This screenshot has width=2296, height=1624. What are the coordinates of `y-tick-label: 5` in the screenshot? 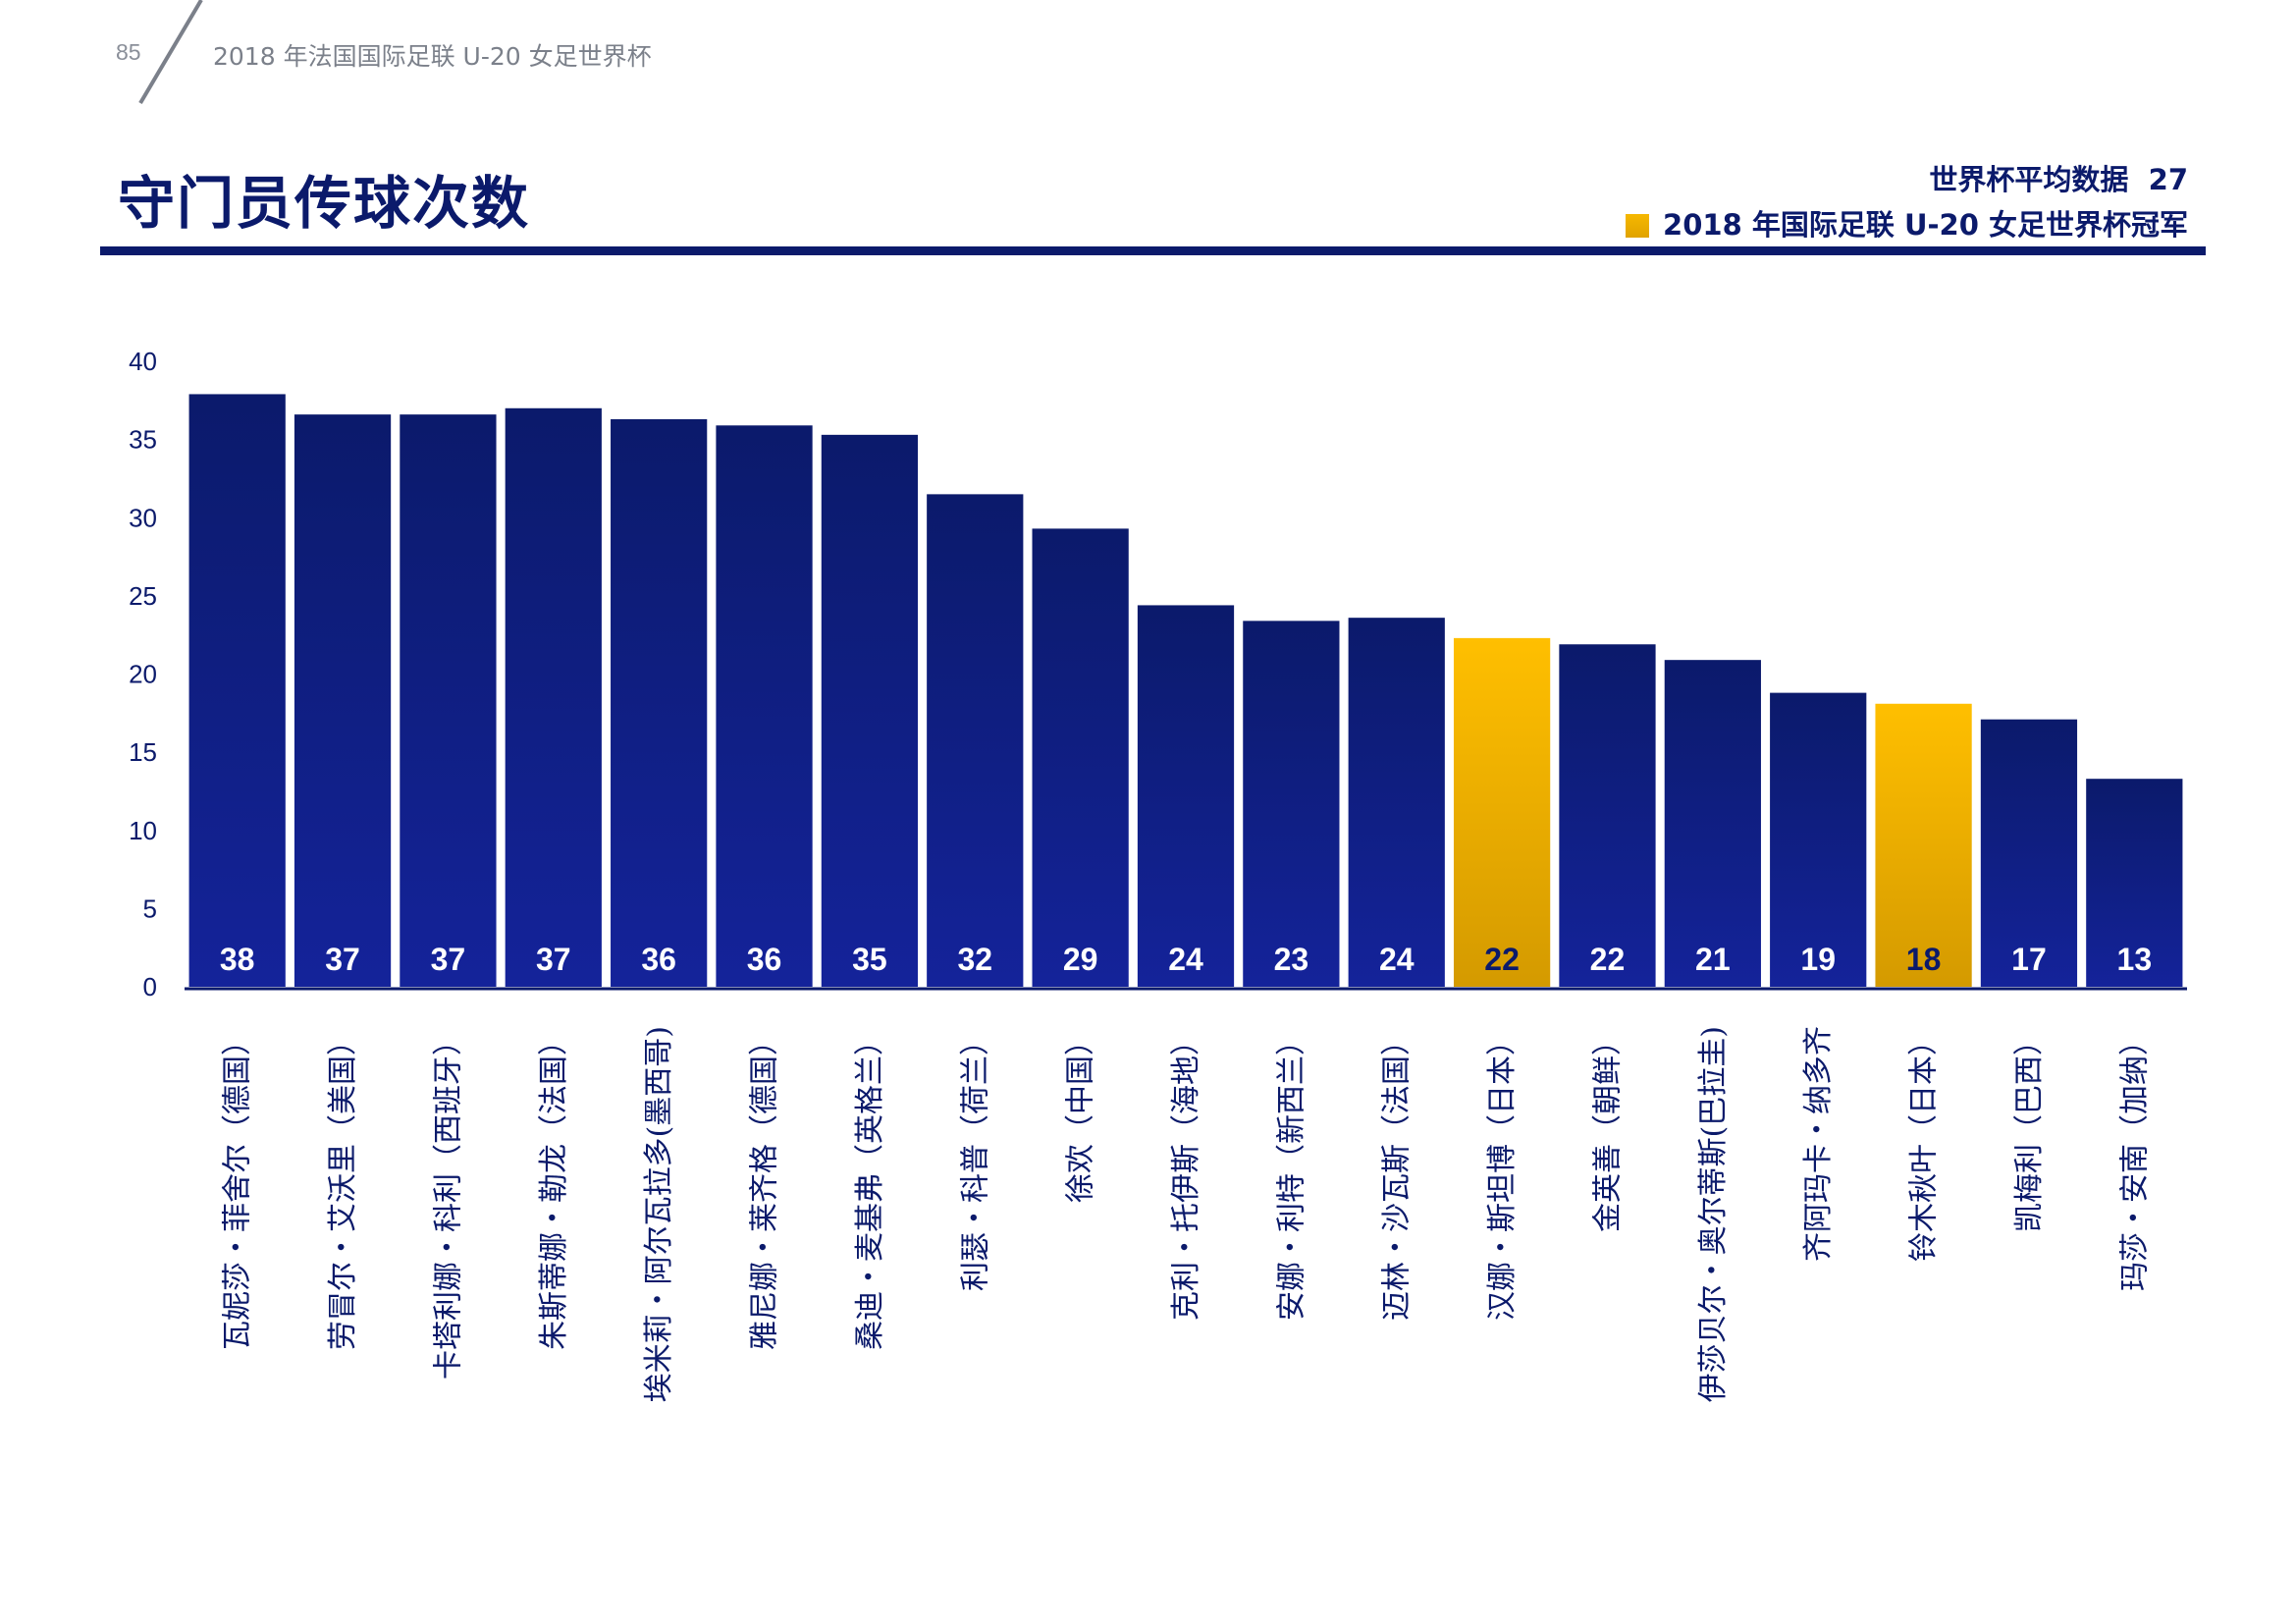 It's located at (150, 908).